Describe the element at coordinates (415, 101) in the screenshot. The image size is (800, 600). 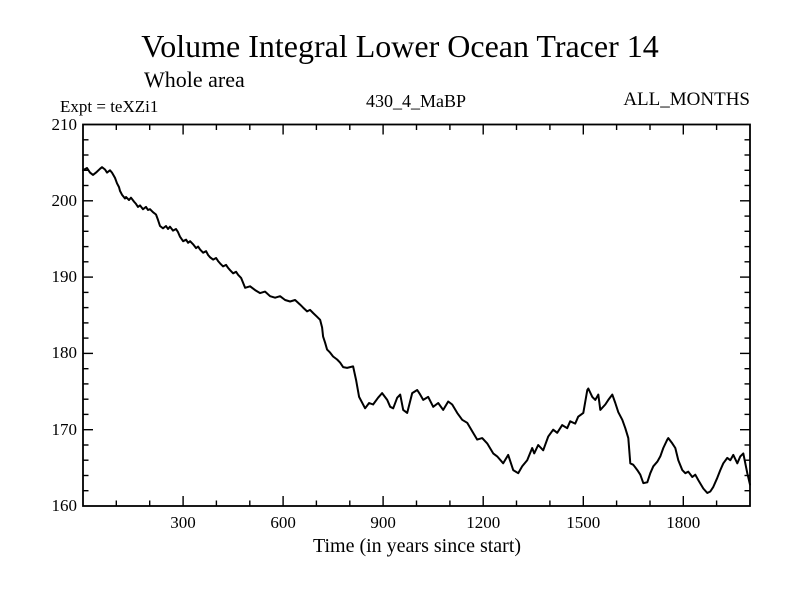
I see `run-id-label: 430_4_MaBP` at that location.